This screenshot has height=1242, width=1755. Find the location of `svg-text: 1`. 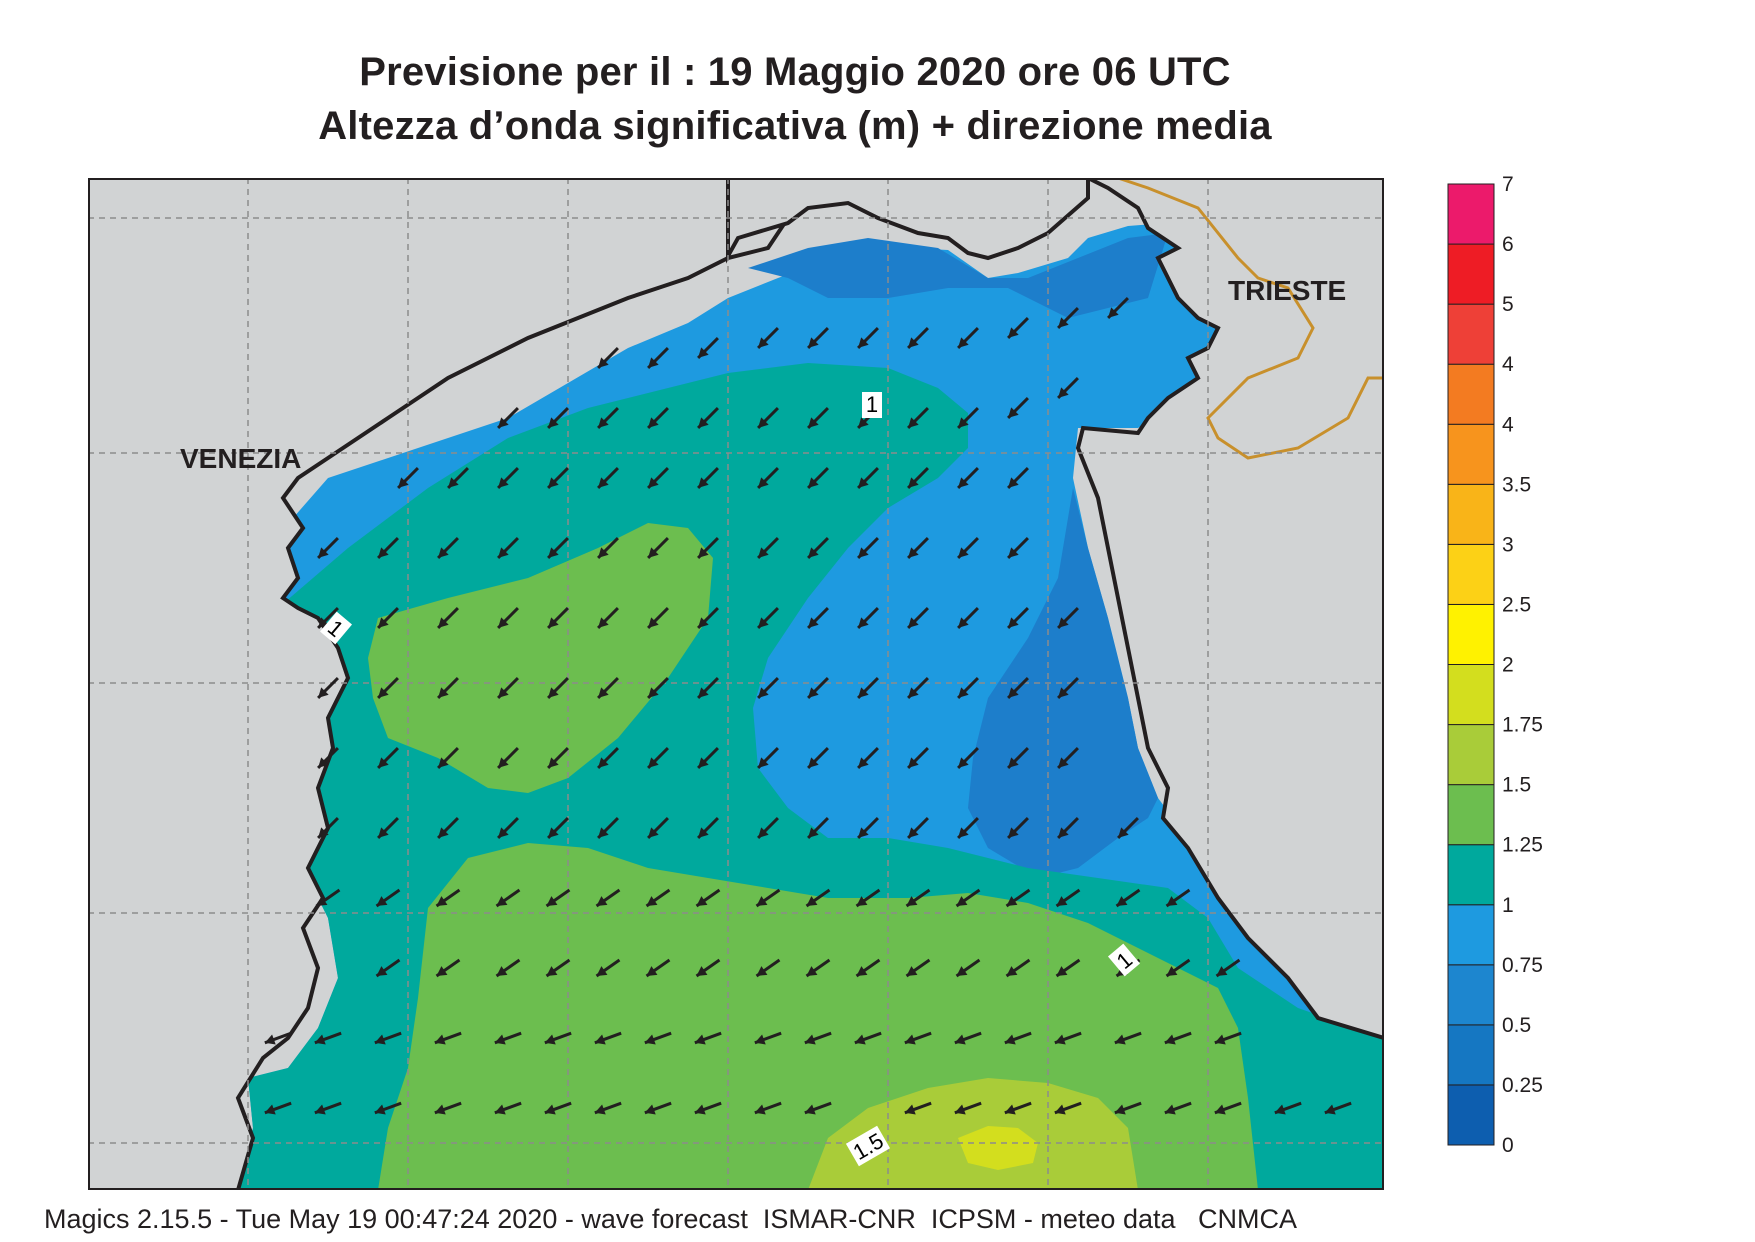

svg-text: 1 is located at coordinates (872, 404).